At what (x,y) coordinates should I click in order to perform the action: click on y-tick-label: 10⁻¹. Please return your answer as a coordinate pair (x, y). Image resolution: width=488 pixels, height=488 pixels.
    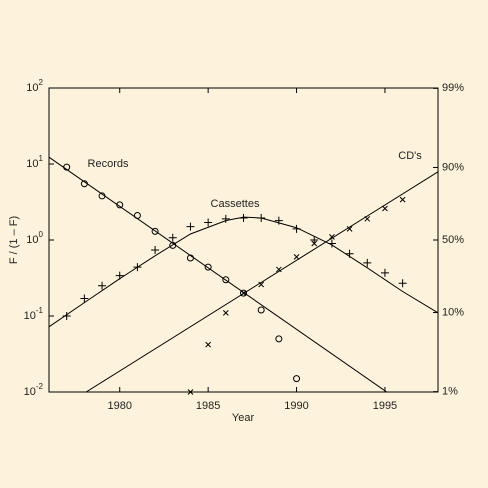
    Looking at the image, I should click on (34, 314).